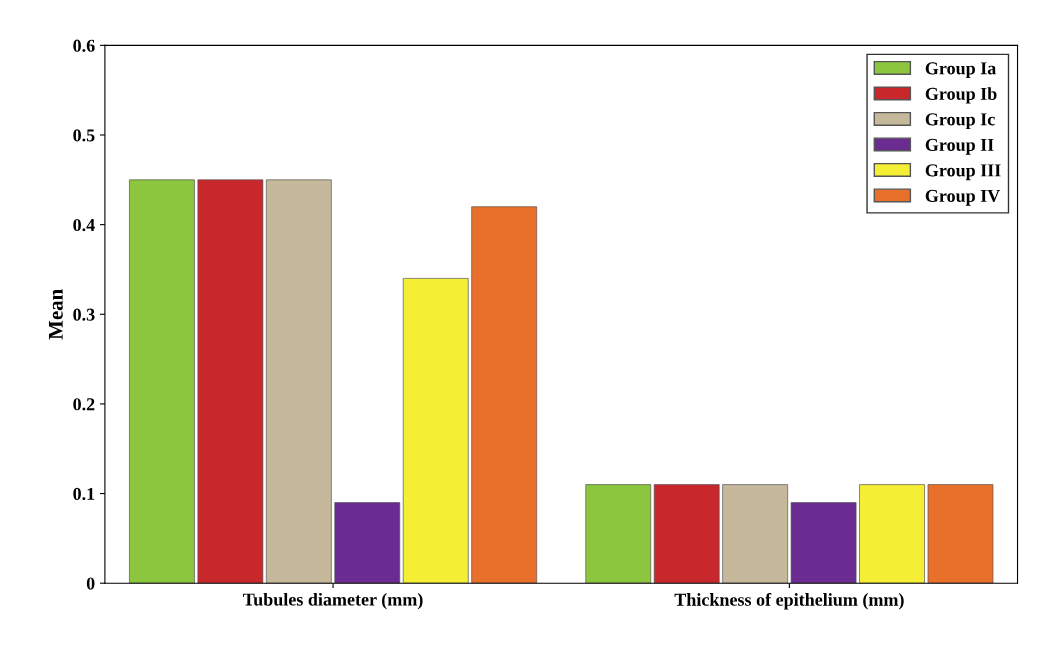 Image resolution: width=1049 pixels, height=648 pixels. Describe the element at coordinates (959, 146) in the screenshot. I see `legend-label: Group II` at that location.